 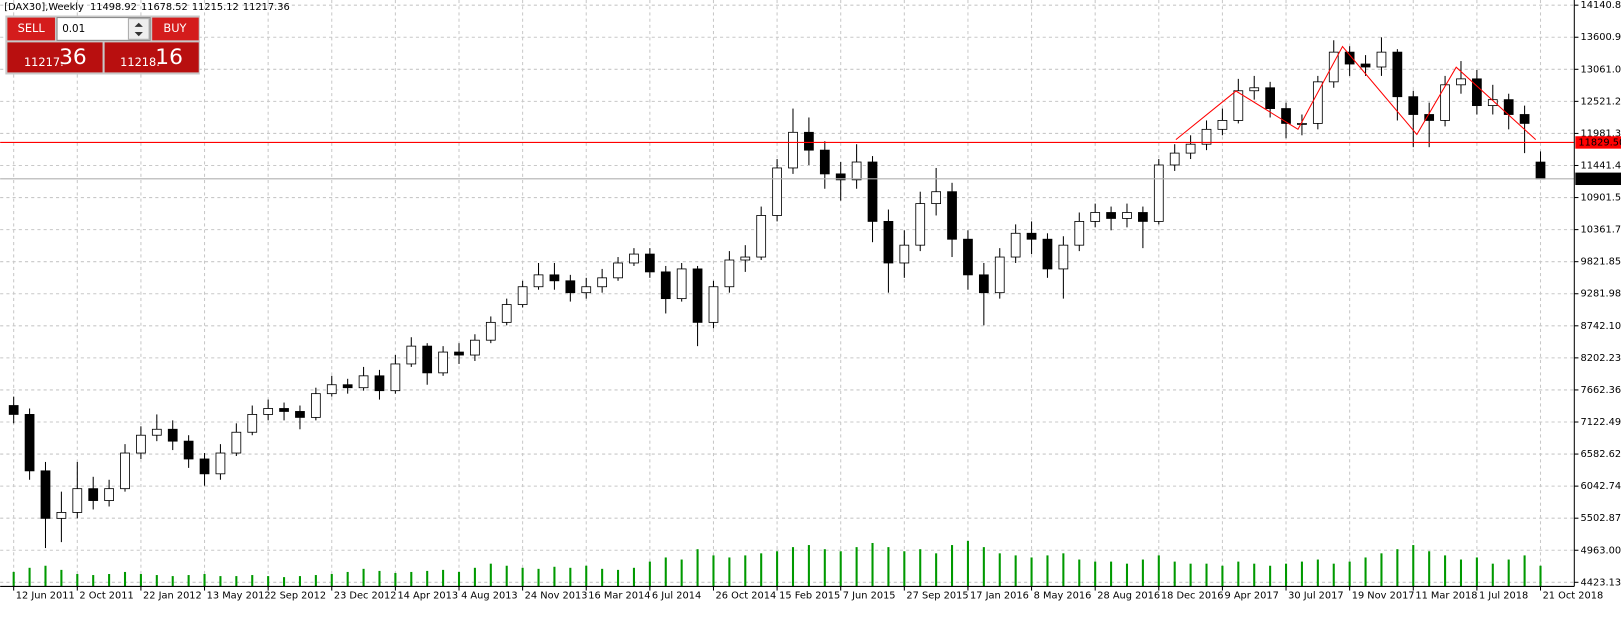 I want to click on x-tick-label: 14 Apr 2013, so click(x=427, y=596).